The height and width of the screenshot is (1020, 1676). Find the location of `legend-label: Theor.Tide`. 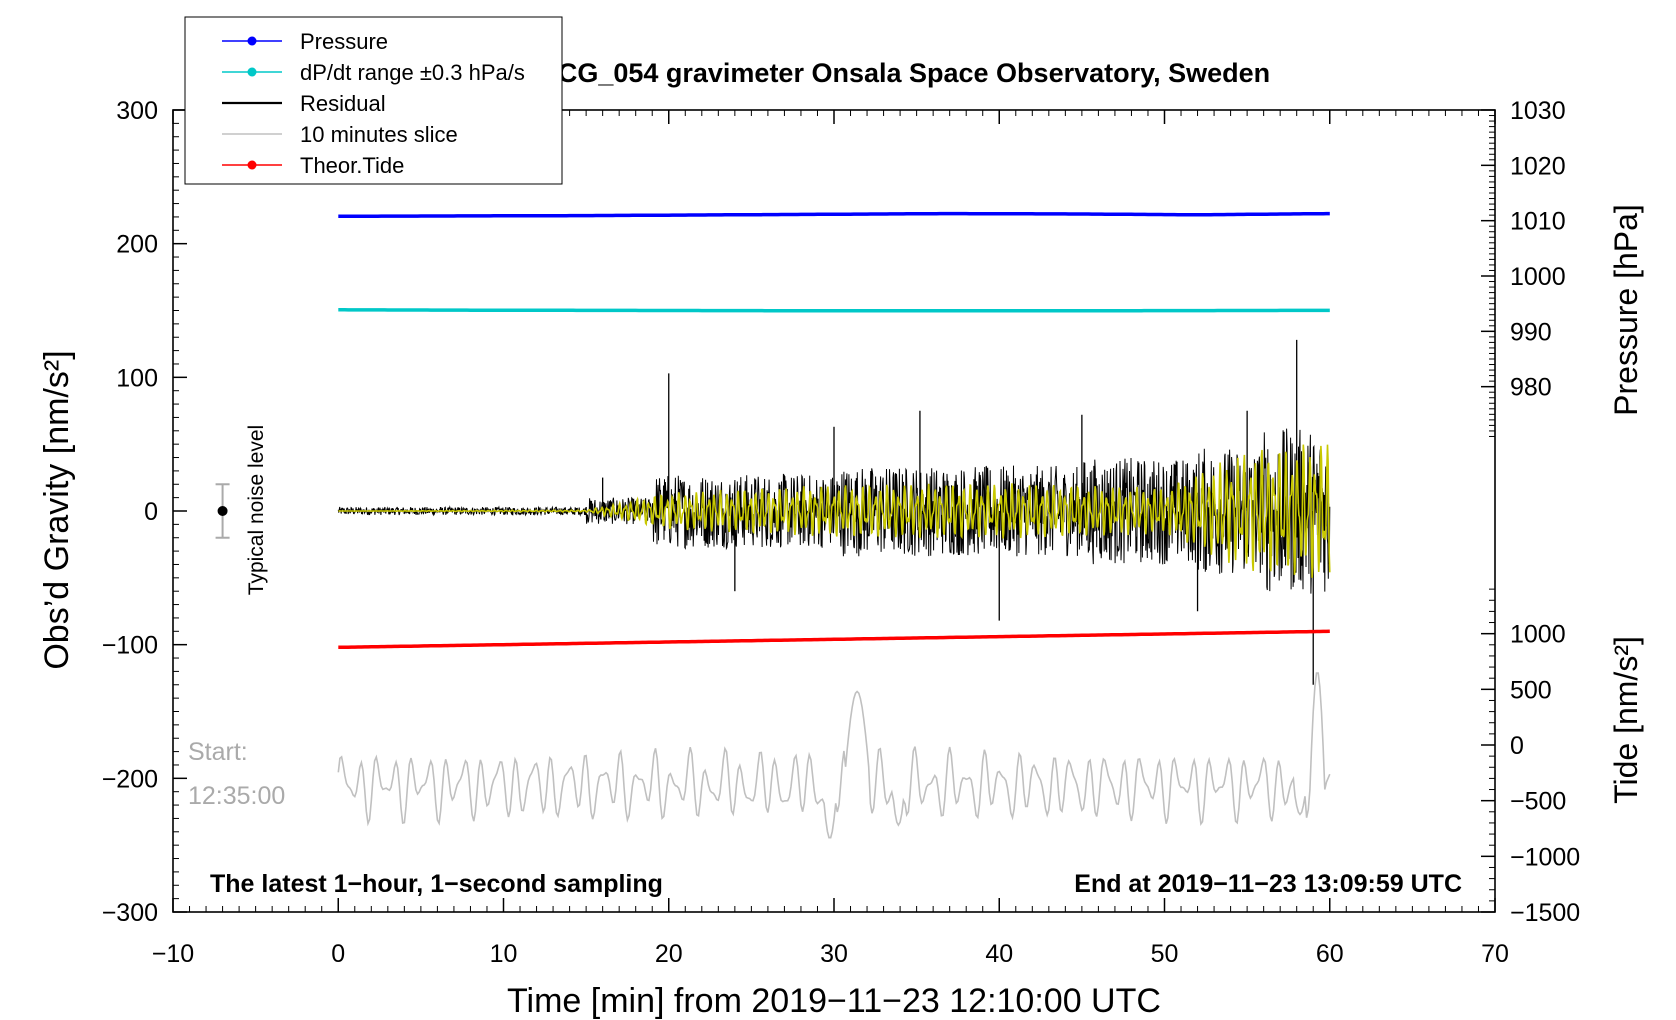

legend-label: Theor.Tide is located at coordinates (352, 165).